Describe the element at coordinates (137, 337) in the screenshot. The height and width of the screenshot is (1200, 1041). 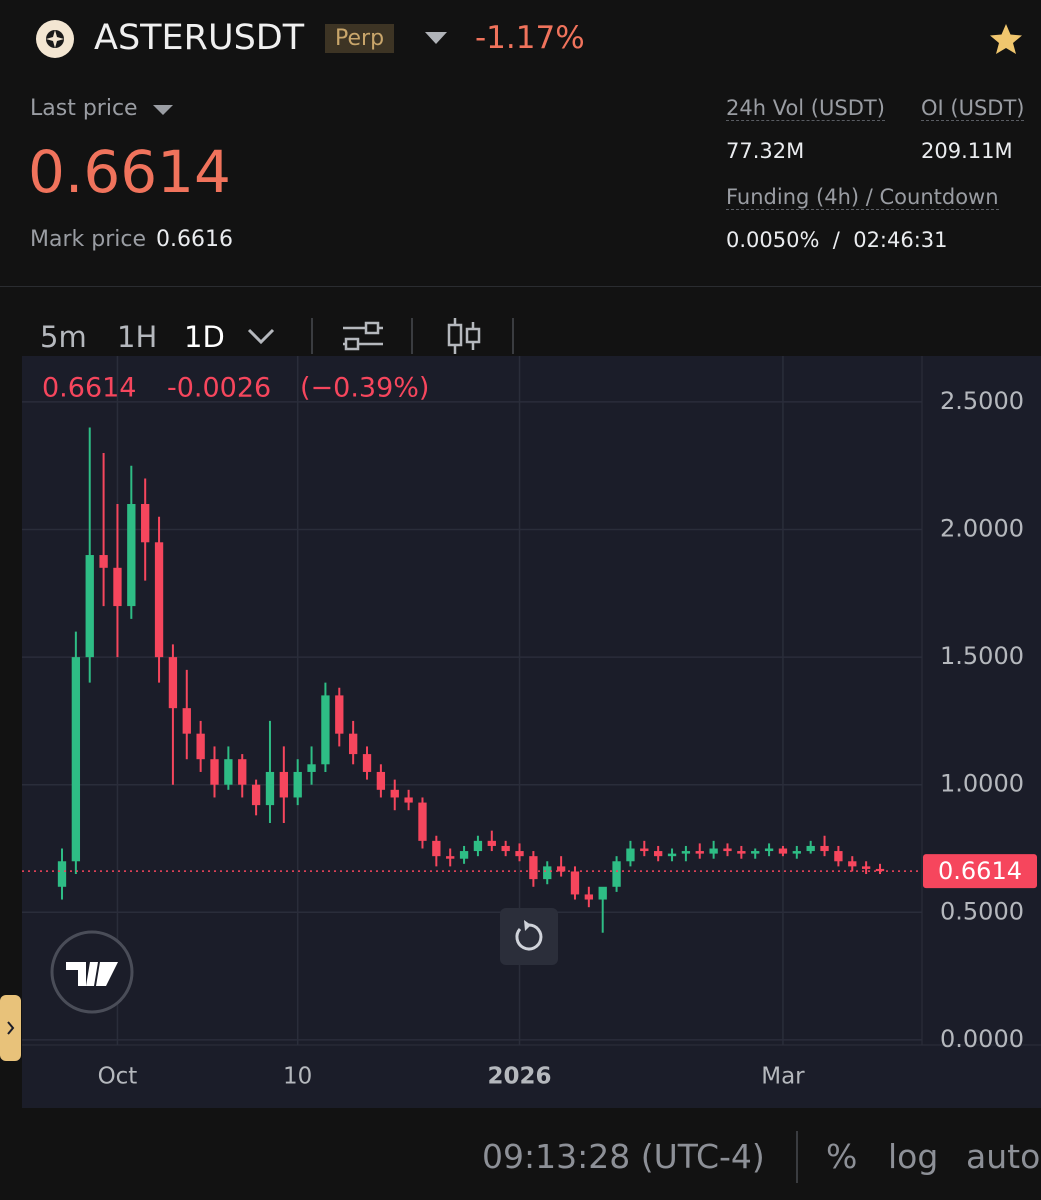
I see `timeframe-tab: 1H` at that location.